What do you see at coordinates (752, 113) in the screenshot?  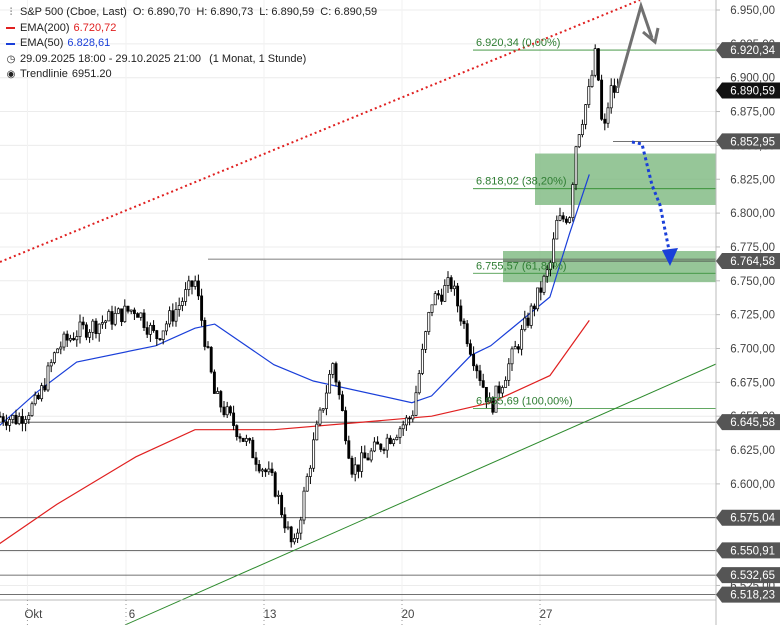 I see `y-tick-label: 6.875,00` at bounding box center [752, 113].